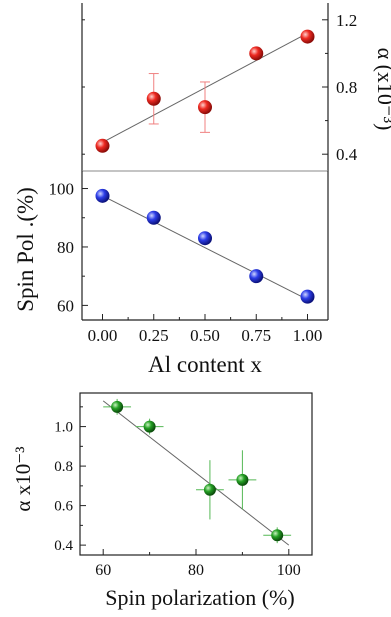 The height and width of the screenshot is (617, 391). Describe the element at coordinates (23, 478) in the screenshot. I see `bot-ylabel: α x10⁻³` at that location.